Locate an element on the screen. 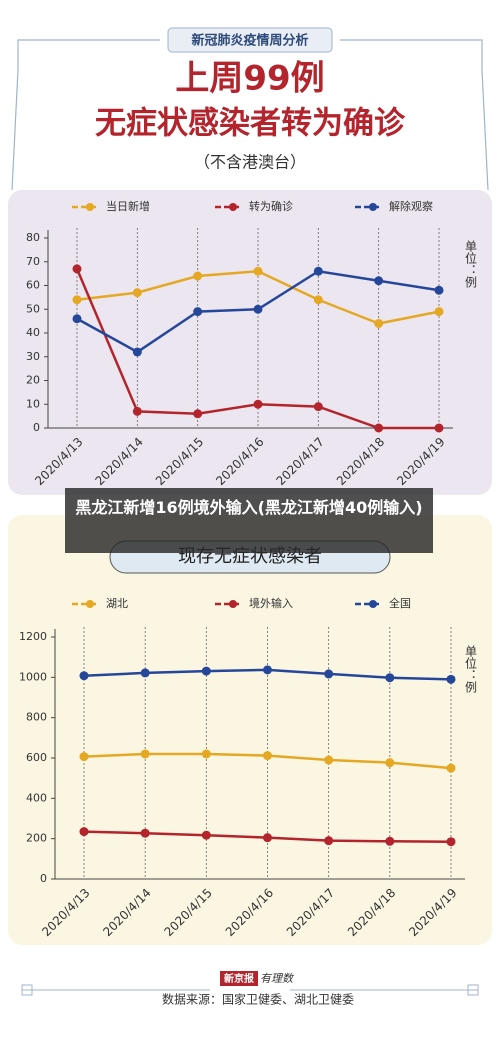 This screenshot has width=500, height=1041. brand: 新京报 is located at coordinates (239, 978).